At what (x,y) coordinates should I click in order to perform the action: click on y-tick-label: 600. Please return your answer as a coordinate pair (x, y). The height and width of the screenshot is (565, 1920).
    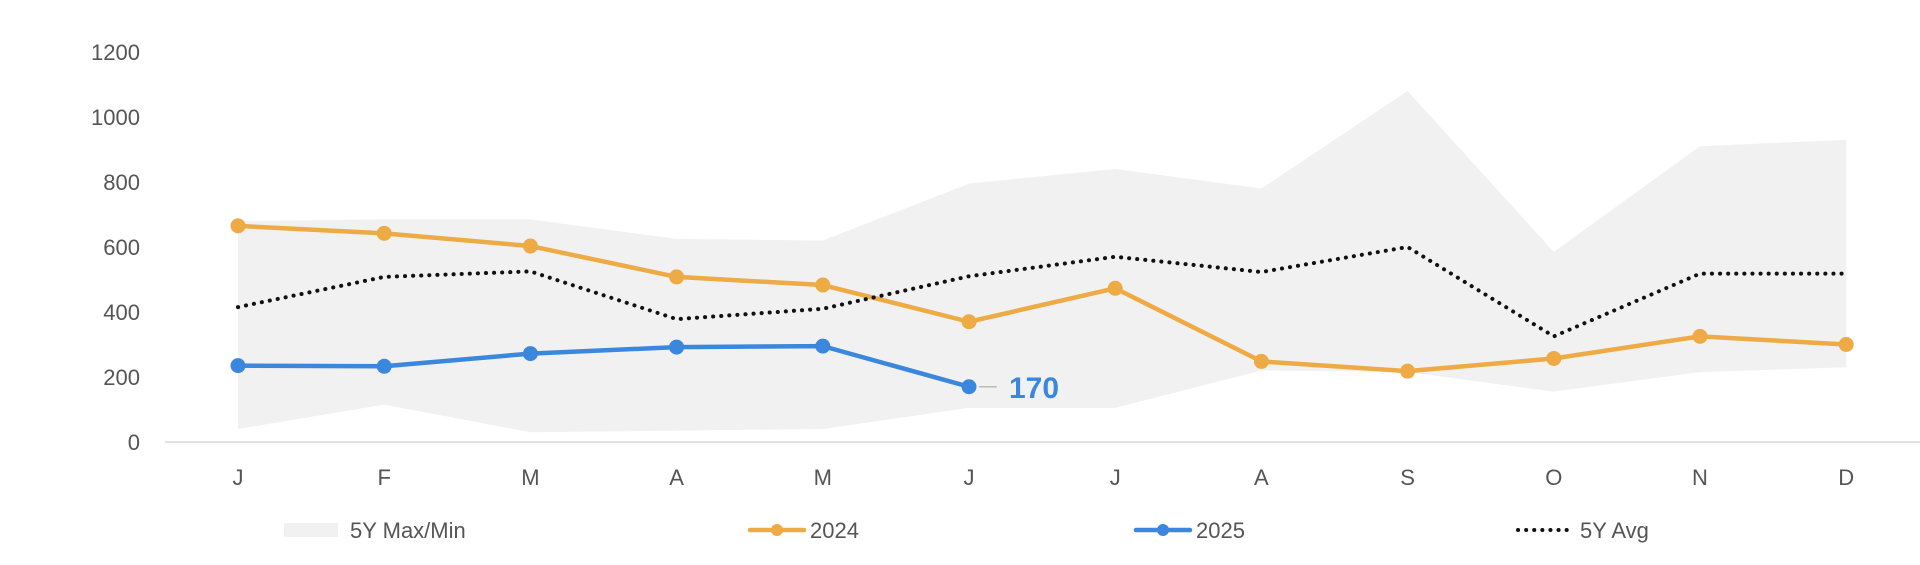
    Looking at the image, I should click on (121, 247).